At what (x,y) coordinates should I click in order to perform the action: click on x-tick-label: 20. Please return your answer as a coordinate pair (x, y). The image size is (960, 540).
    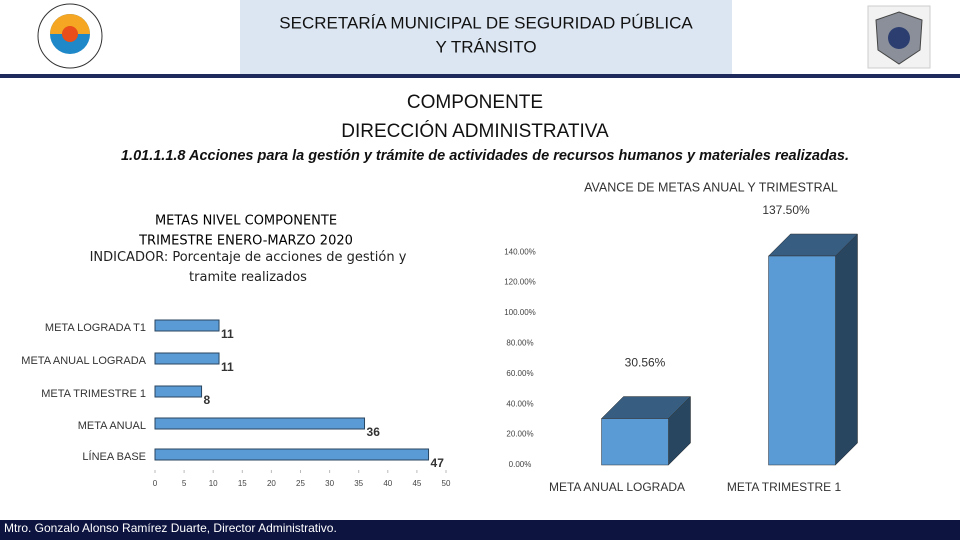
    Looking at the image, I should click on (271, 483).